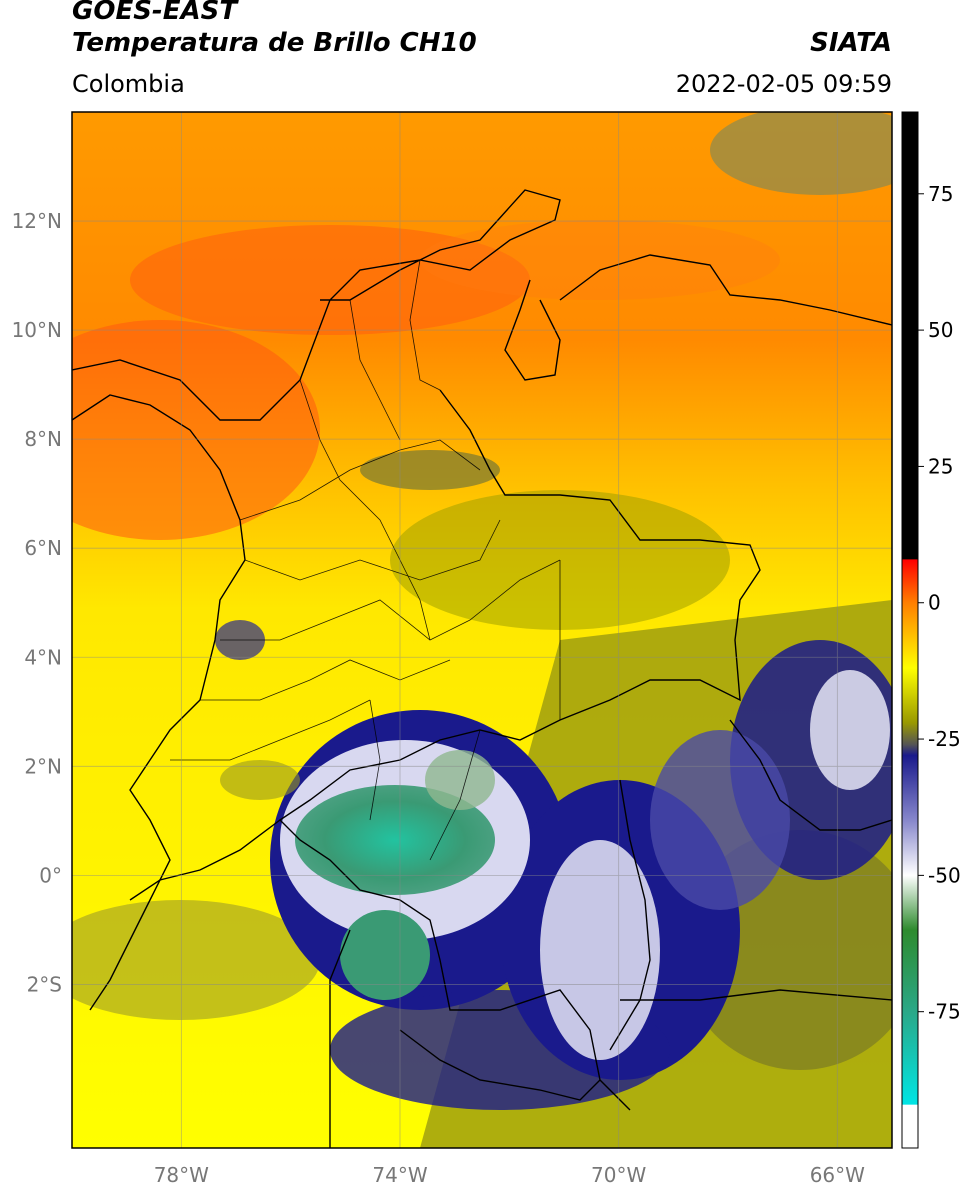 The height and width of the screenshot is (1190, 966). Describe the element at coordinates (44, 984) in the screenshot. I see `latitude-tick-label: 2°S` at that location.